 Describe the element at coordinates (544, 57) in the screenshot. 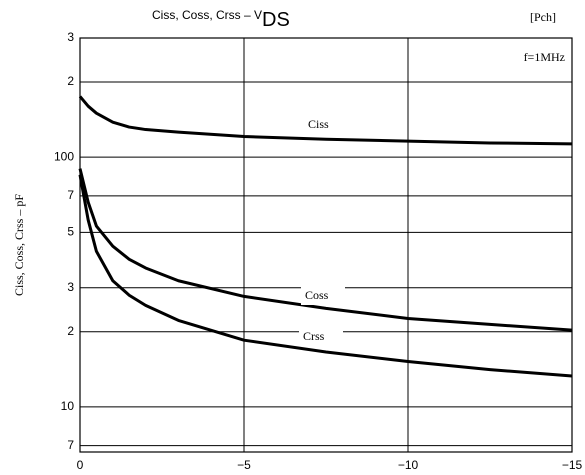

I see `annotation: f=1MHz` at that location.